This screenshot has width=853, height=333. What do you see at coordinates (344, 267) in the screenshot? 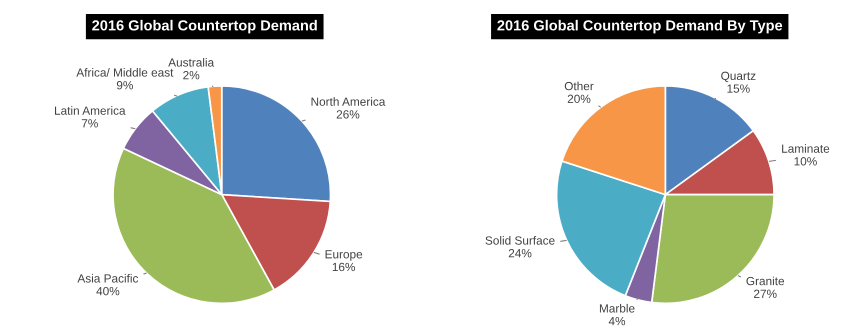
I see `data-label: 16%` at bounding box center [344, 267].